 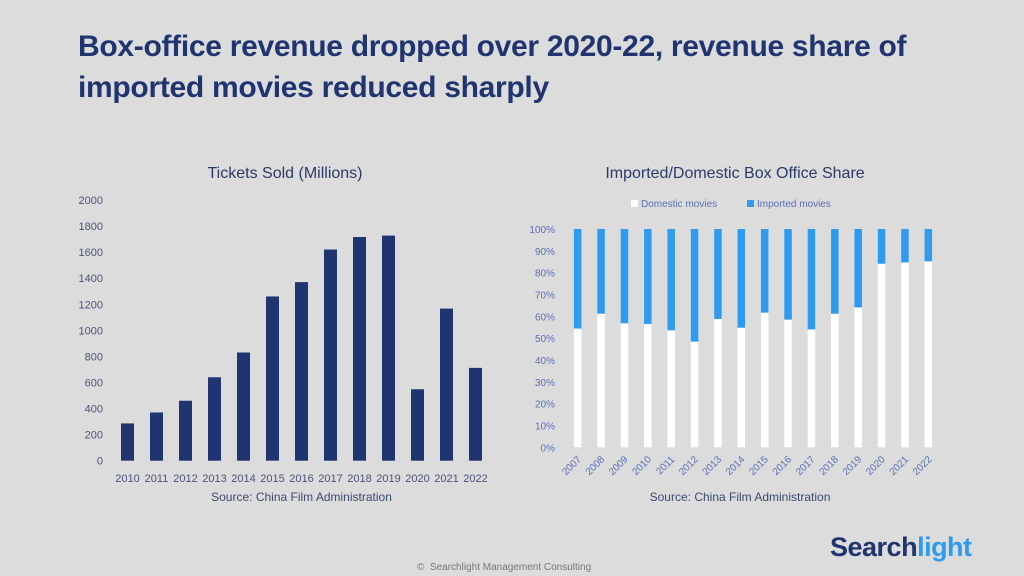 I want to click on bar-imported-2007, so click(x=577, y=279).